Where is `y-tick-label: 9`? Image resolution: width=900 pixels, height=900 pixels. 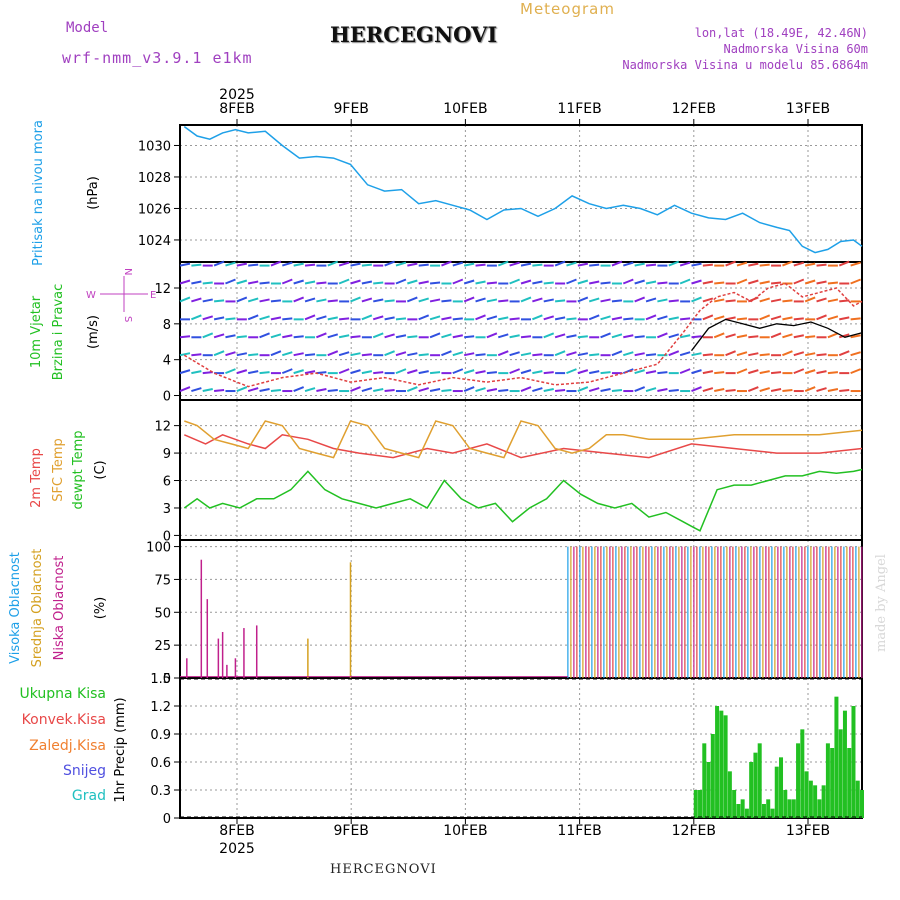 y-tick-label: 9 is located at coordinates (167, 454).